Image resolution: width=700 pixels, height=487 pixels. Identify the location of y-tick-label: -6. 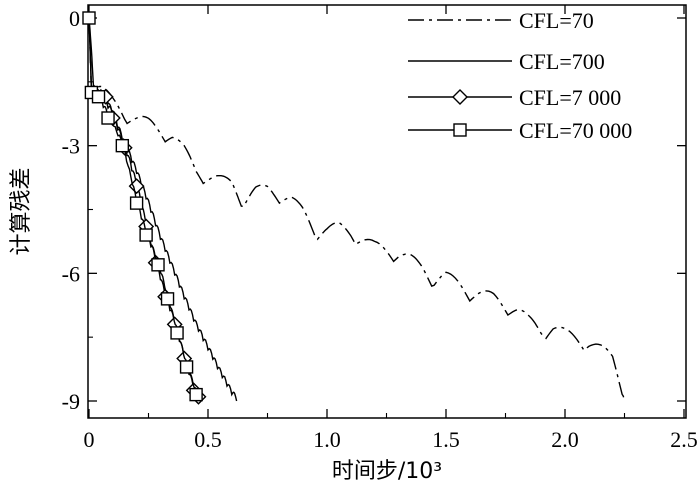
(71, 273).